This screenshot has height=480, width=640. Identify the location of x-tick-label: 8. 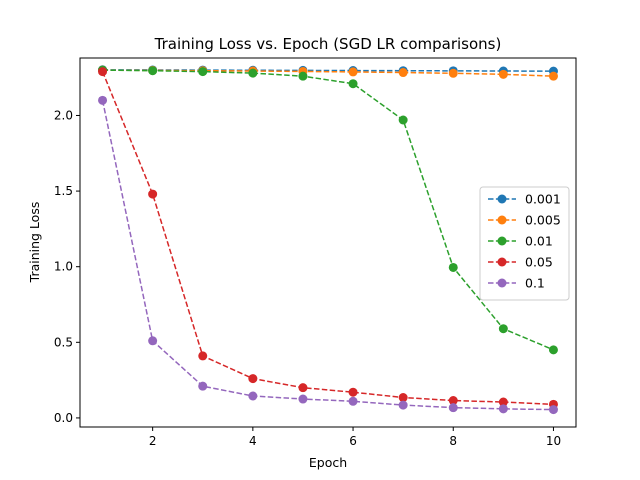
(453, 441).